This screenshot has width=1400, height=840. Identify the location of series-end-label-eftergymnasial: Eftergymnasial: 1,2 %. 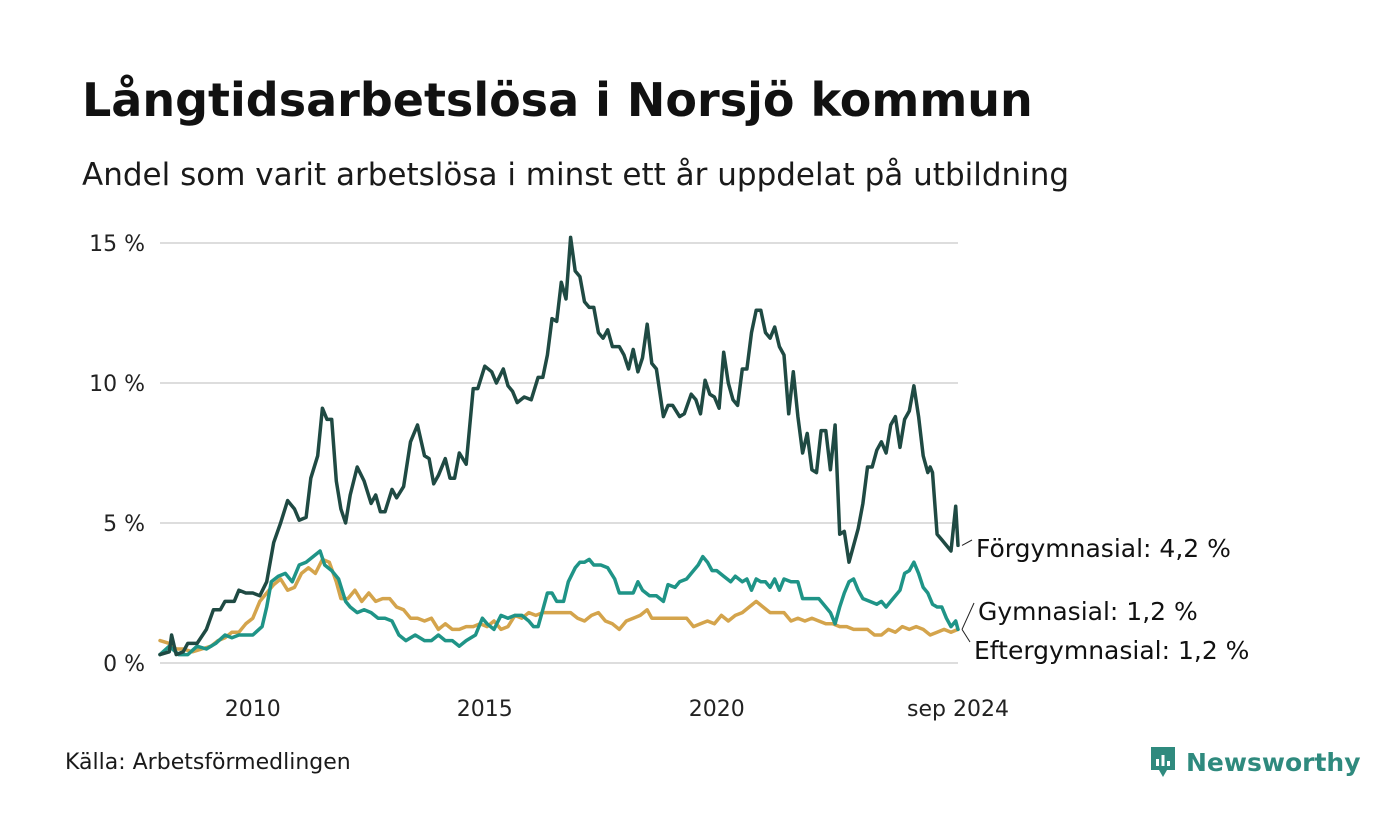
(1111, 650).